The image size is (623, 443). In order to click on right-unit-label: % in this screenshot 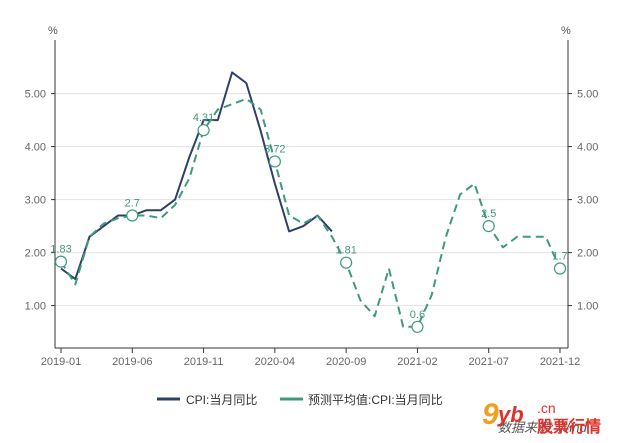, I will do `click(566, 31)`.